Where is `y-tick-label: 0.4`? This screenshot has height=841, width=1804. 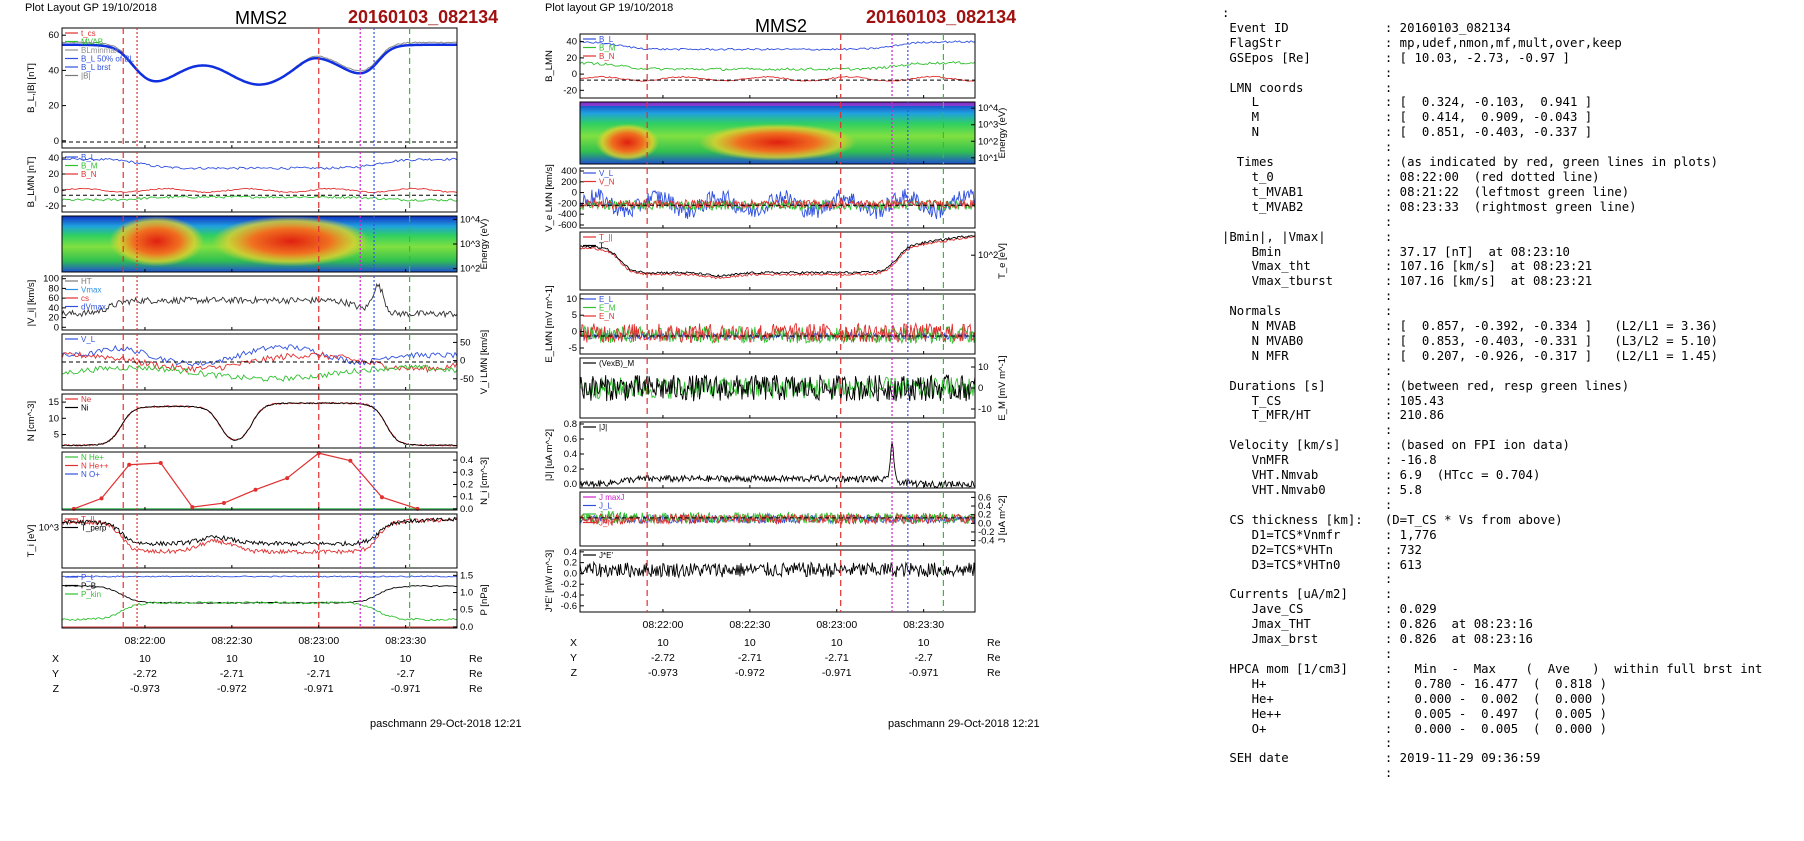
y-tick-label: 0.4 is located at coordinates (466, 460).